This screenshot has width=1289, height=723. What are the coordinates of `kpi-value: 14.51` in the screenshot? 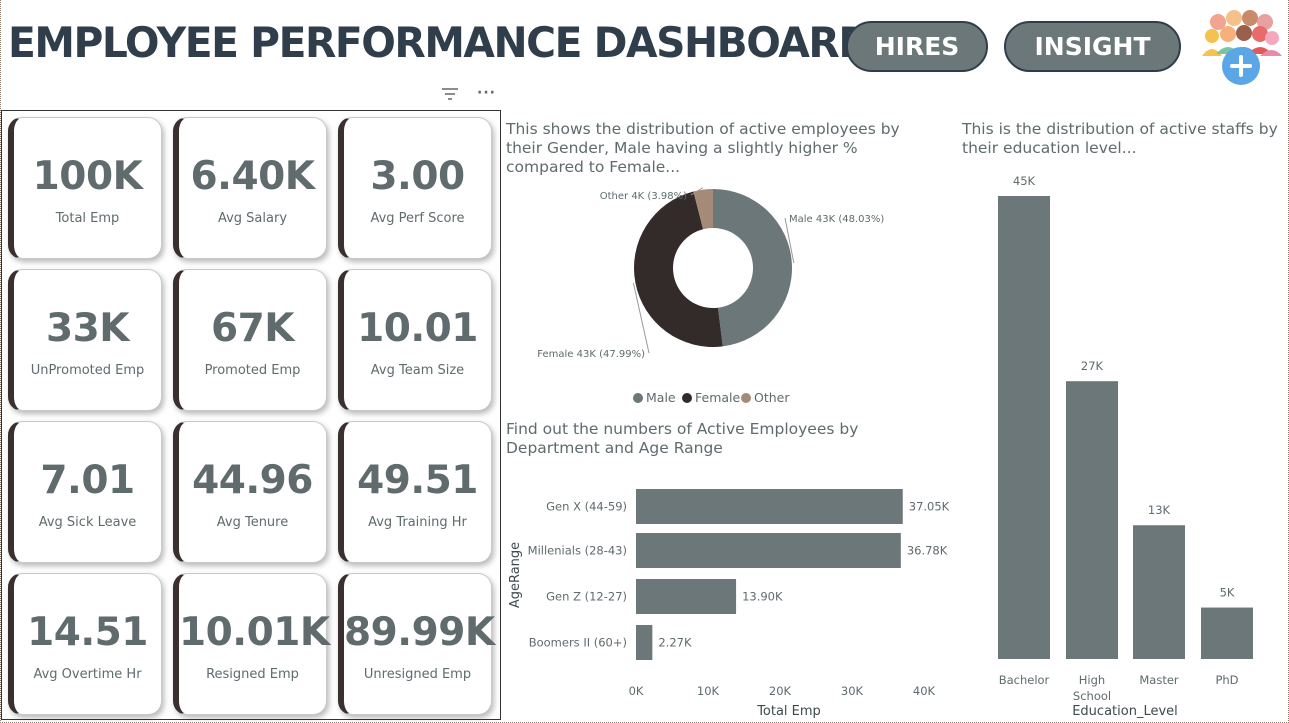 It's located at (87, 632).